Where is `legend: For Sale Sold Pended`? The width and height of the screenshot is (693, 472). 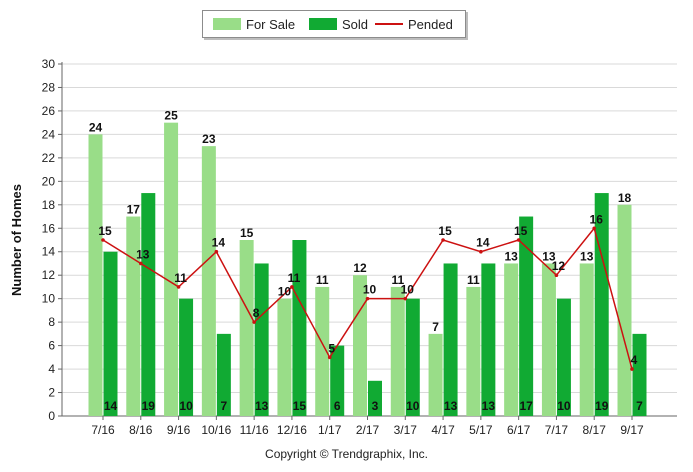 legend: For Sale Sold Pended is located at coordinates (334, 24).